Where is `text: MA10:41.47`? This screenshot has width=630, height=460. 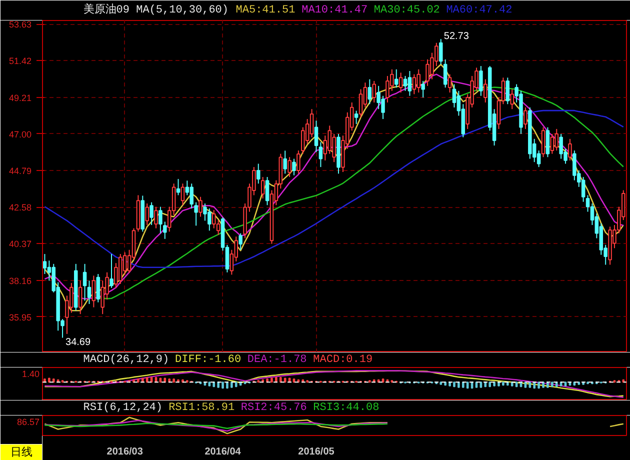
text: MA10:41.47 is located at coordinates (335, 10).